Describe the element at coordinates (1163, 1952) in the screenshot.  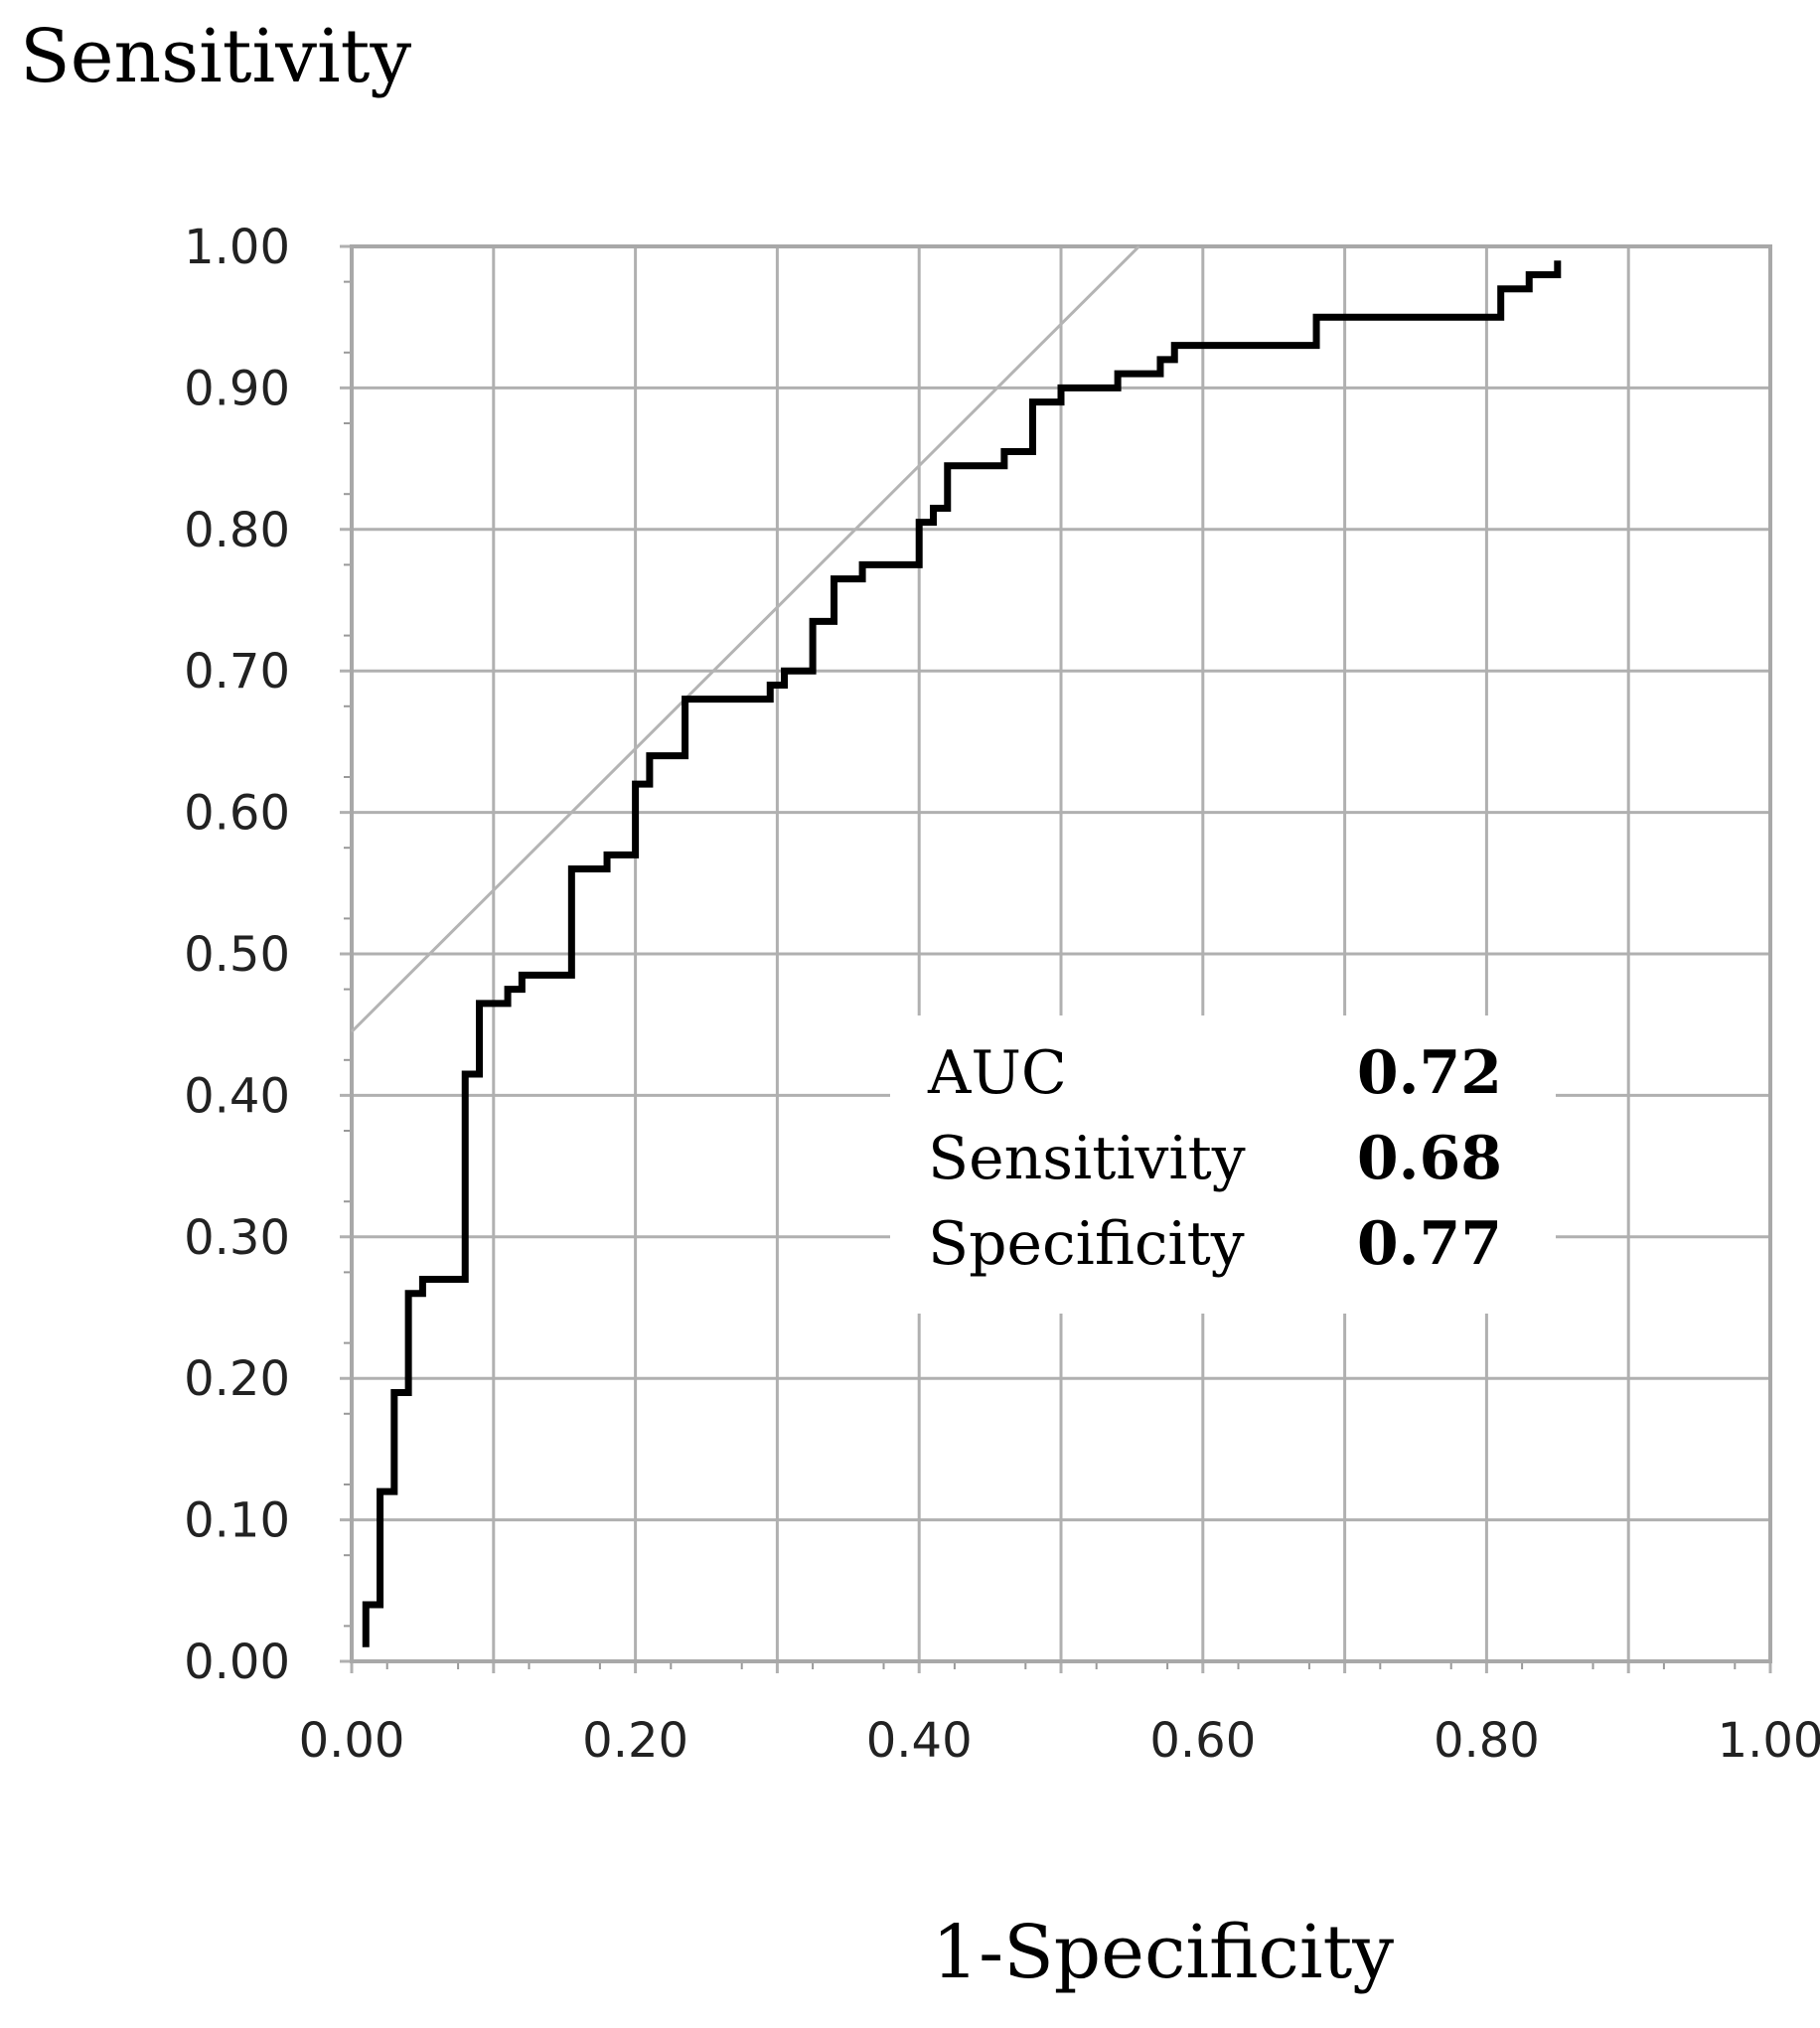
I see `x-axis-title: 1-Specificity` at that location.